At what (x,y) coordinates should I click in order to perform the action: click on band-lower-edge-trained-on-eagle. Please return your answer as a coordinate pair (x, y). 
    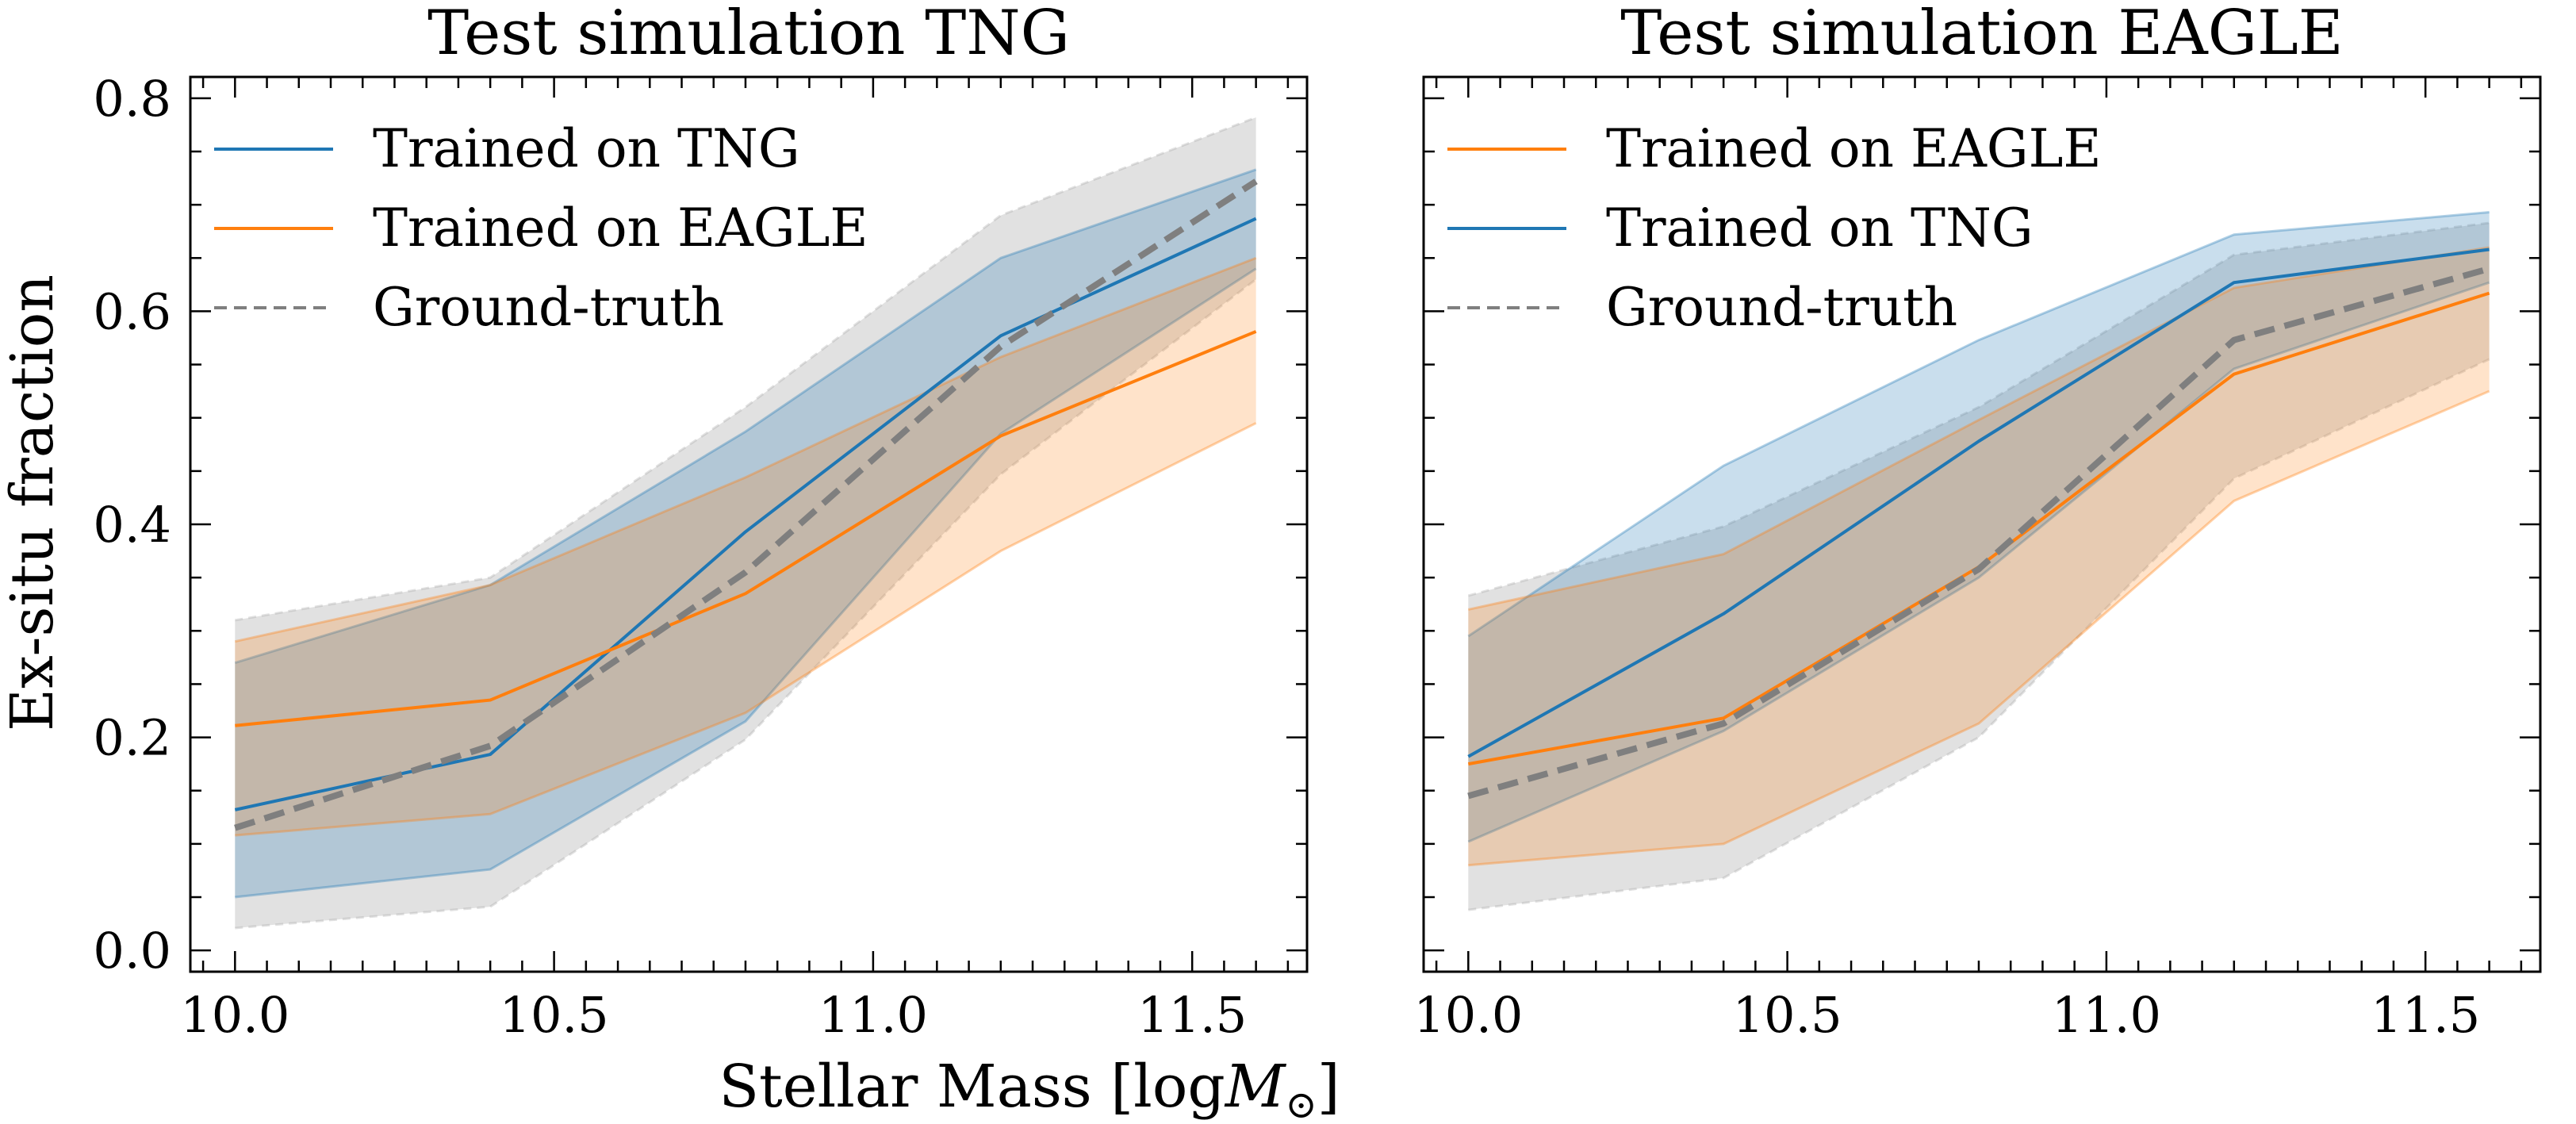
    Looking at the image, I should click on (746, 630).